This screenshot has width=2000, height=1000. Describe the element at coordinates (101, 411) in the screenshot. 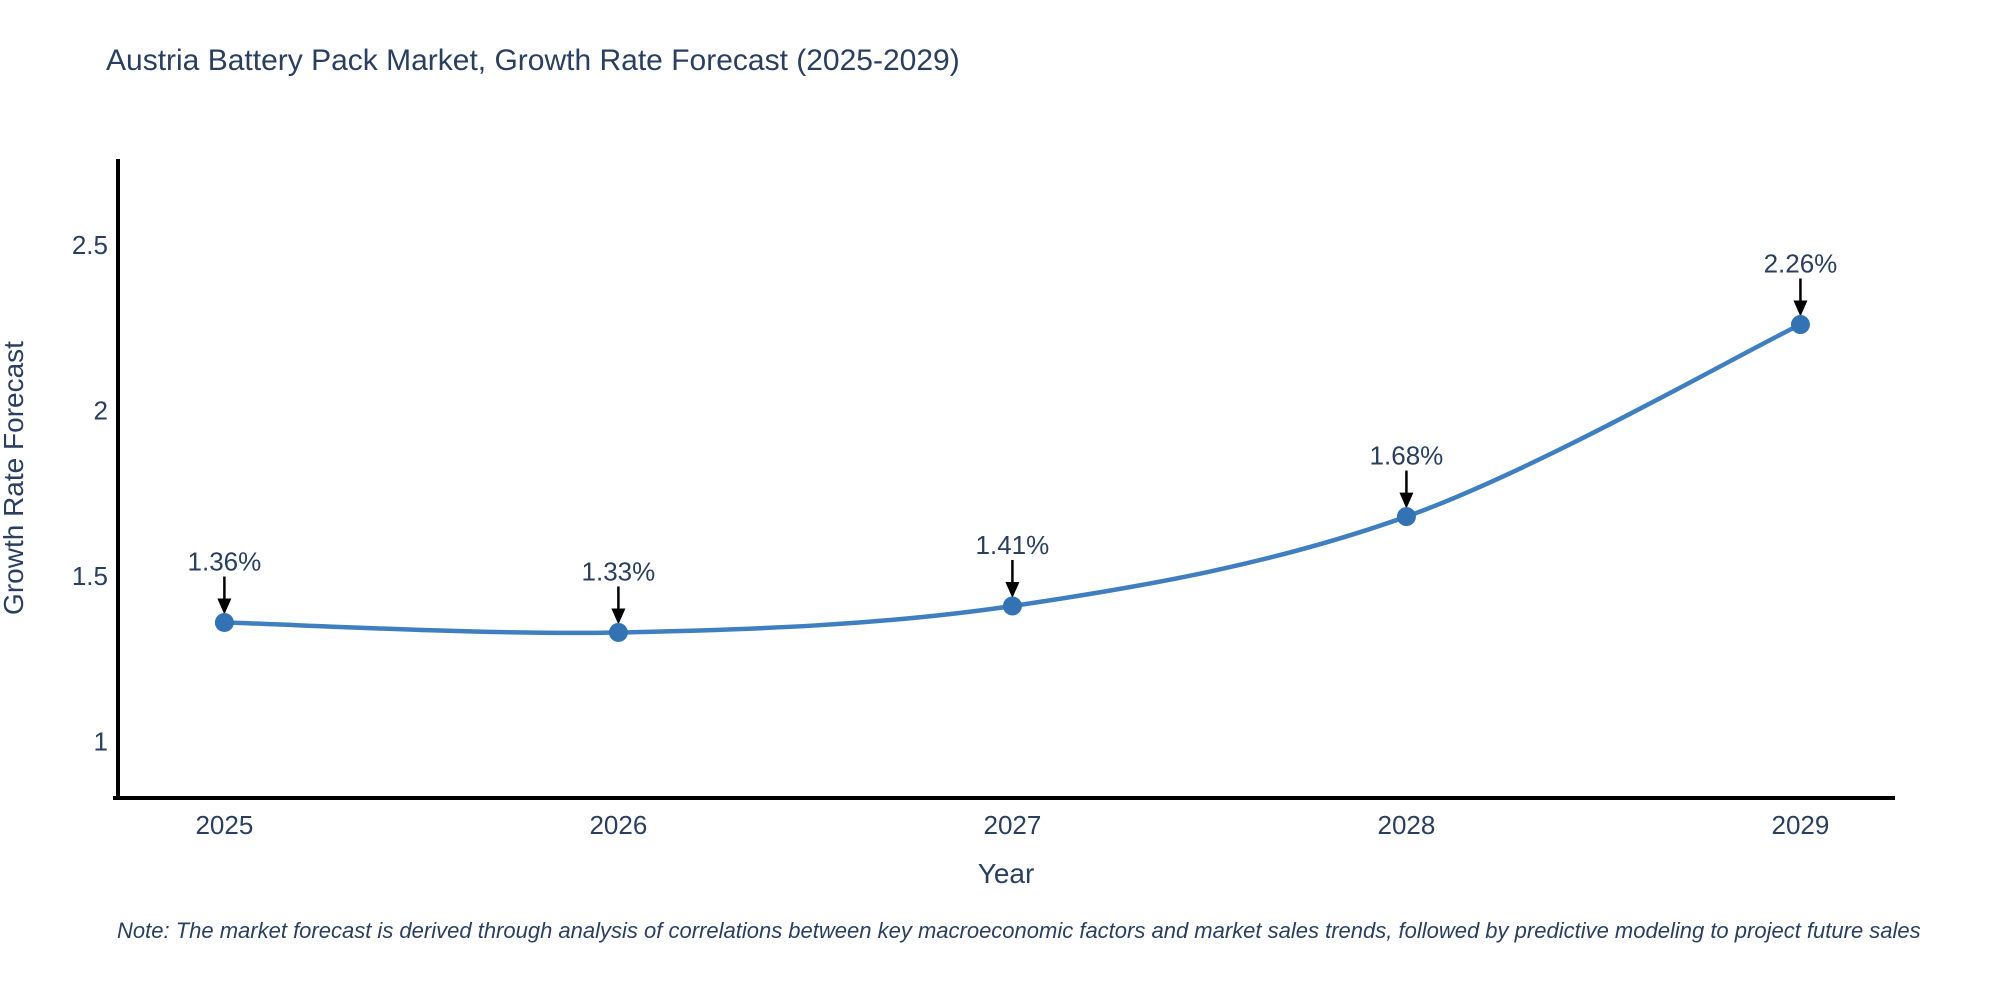

I see `y-tick-label: 2` at that location.